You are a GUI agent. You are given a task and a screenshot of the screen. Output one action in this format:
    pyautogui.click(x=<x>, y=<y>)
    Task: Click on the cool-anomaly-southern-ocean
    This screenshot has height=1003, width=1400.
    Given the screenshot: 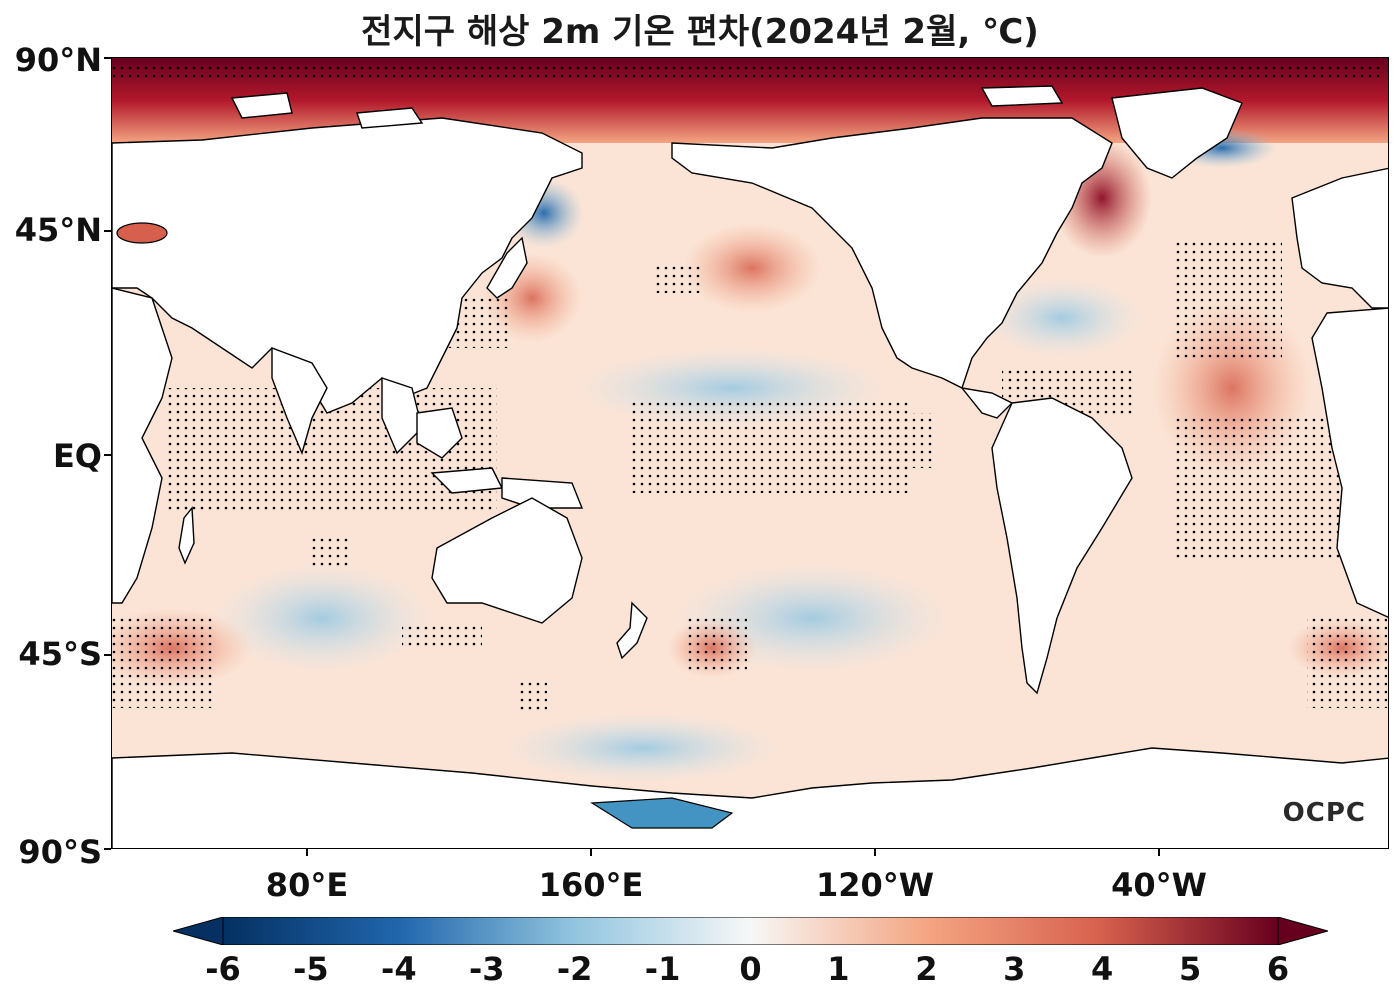 What is the action you would take?
    pyautogui.click(x=642, y=748)
    